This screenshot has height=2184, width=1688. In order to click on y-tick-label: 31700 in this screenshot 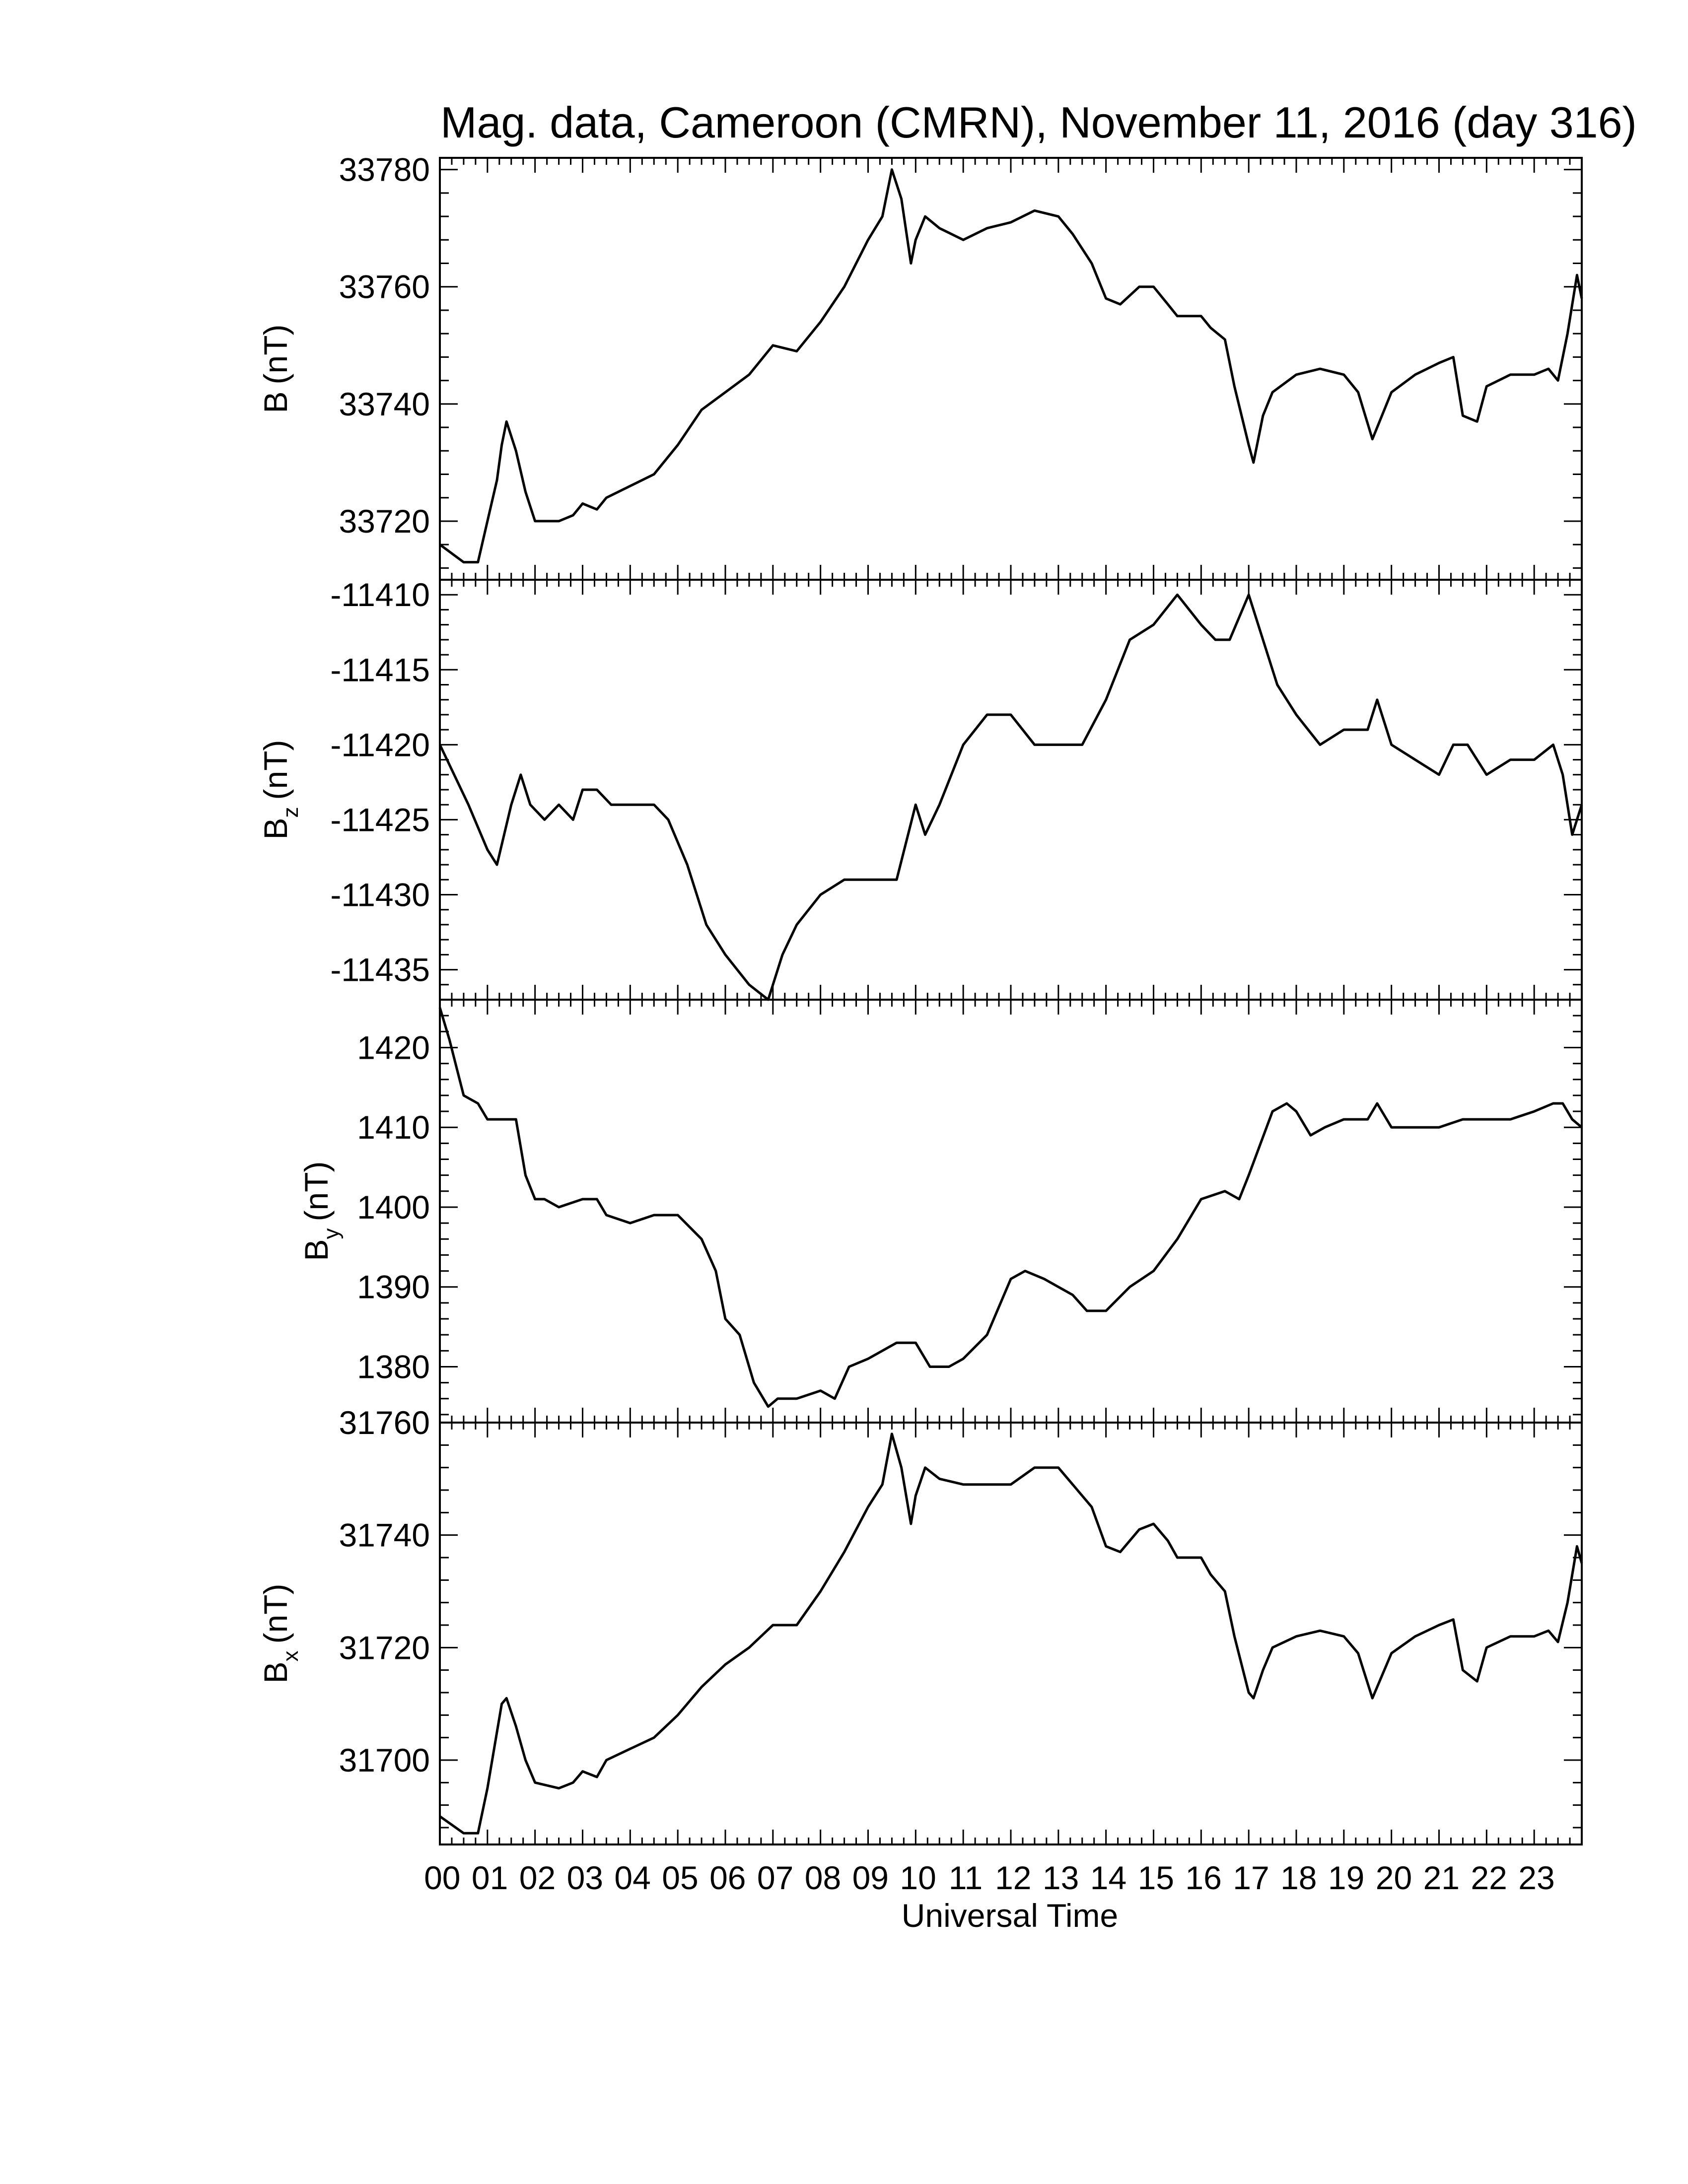, I will do `click(384, 1760)`.